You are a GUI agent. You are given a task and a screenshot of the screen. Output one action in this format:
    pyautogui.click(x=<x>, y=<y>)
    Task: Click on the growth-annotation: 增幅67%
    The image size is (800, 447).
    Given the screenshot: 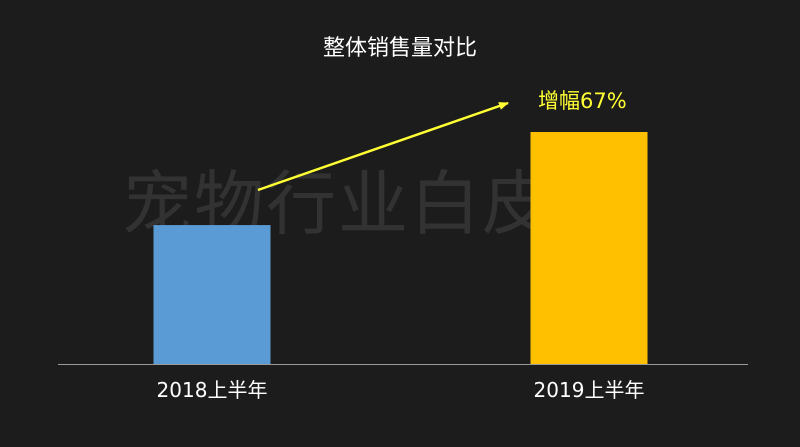 What is the action you would take?
    pyautogui.click(x=582, y=101)
    